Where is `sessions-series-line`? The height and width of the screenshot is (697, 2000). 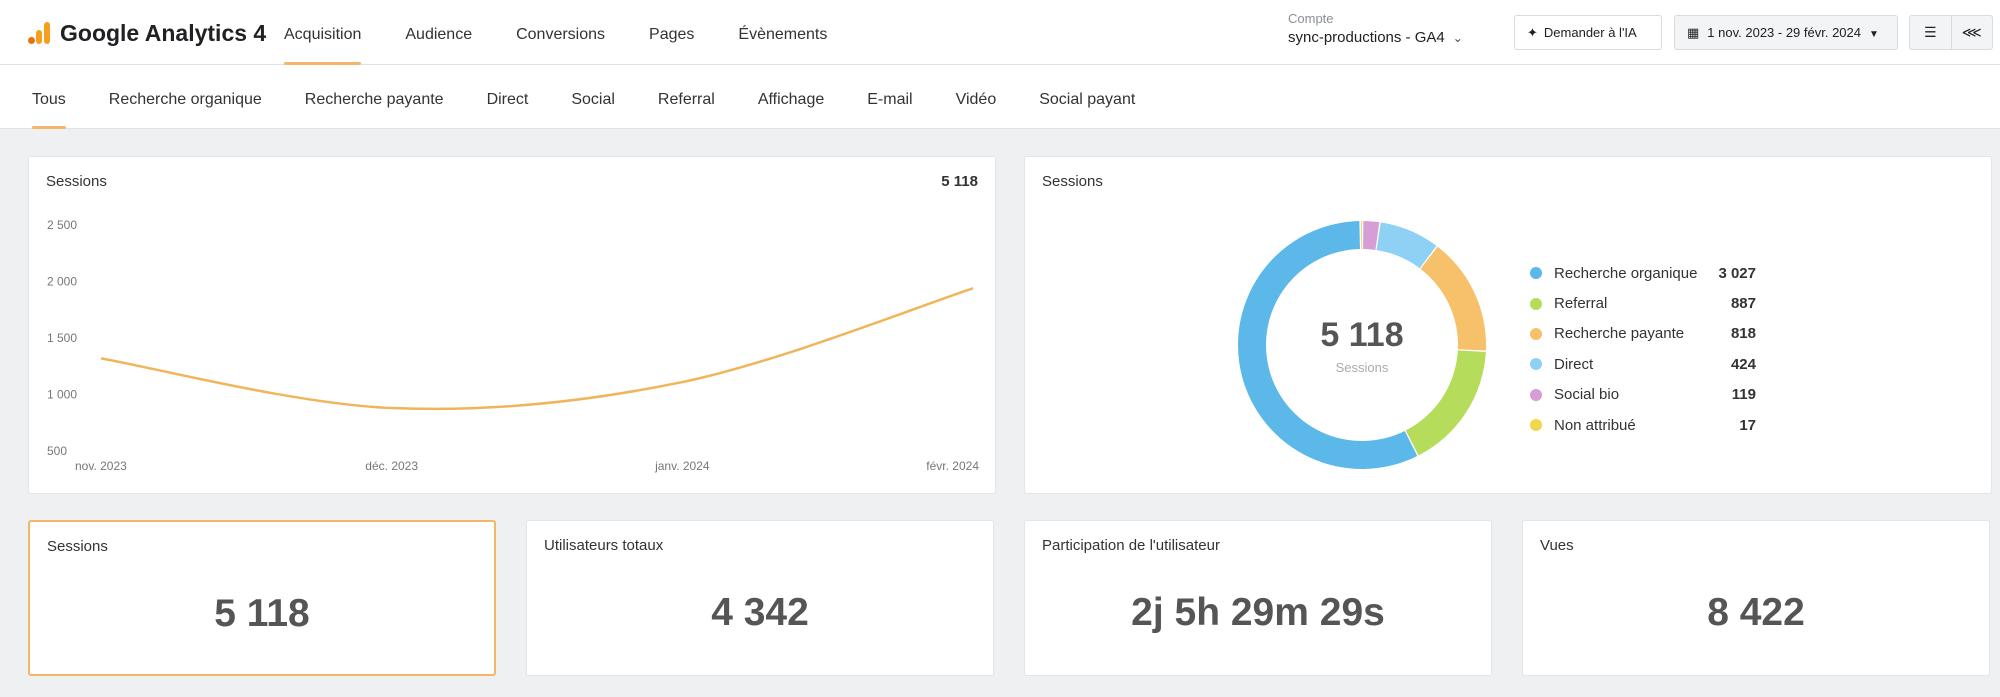
sessions-series-line is located at coordinates (537, 349).